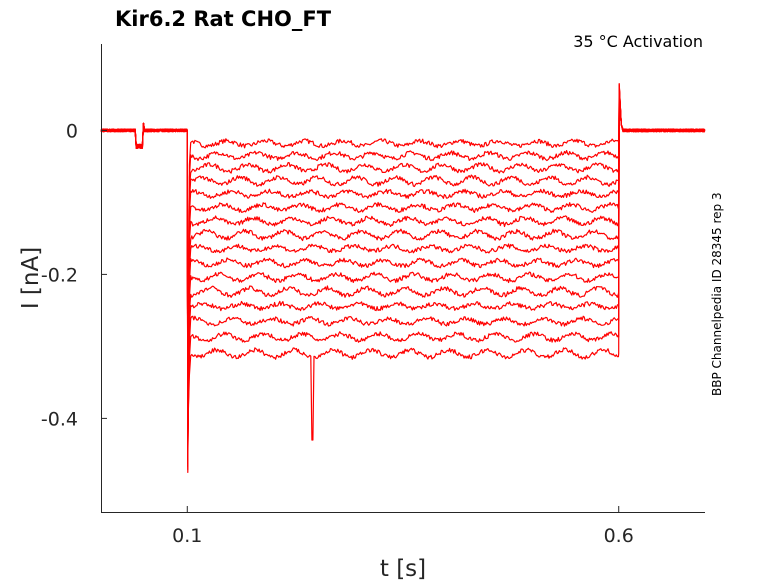 This screenshot has height=583, width=778. I want to click on y-tick-label: -0.2, so click(59, 275).